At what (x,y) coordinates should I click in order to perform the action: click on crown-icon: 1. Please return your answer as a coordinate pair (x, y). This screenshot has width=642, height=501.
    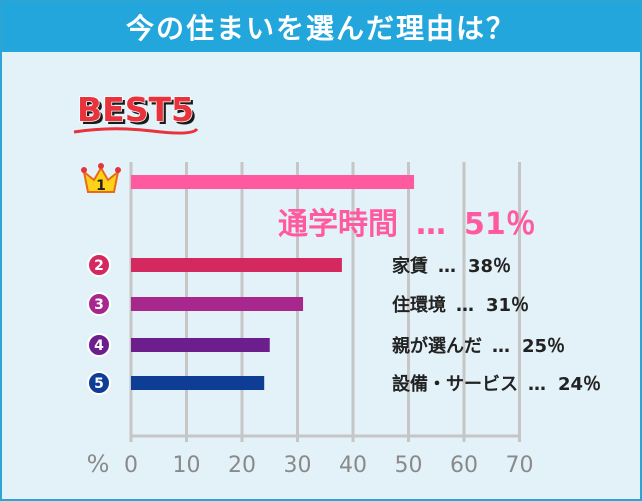
    Looking at the image, I should click on (101, 178).